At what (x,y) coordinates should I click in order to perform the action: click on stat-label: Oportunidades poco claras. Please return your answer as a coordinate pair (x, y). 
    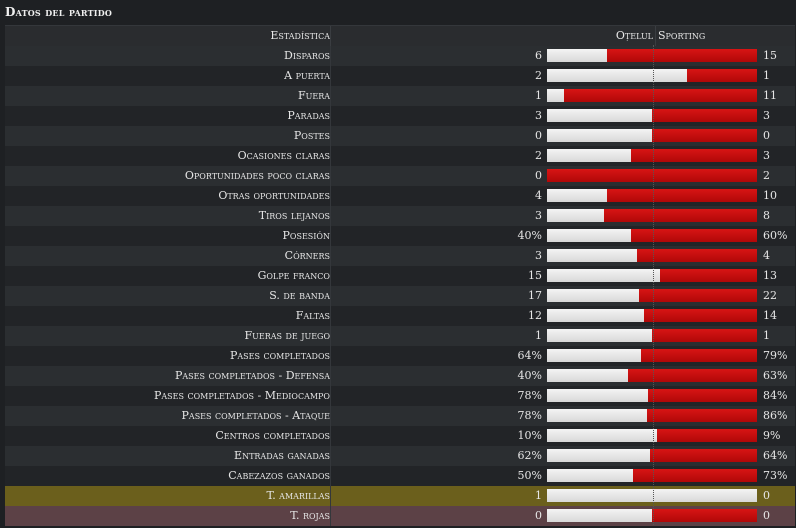
    Looking at the image, I should click on (257, 175).